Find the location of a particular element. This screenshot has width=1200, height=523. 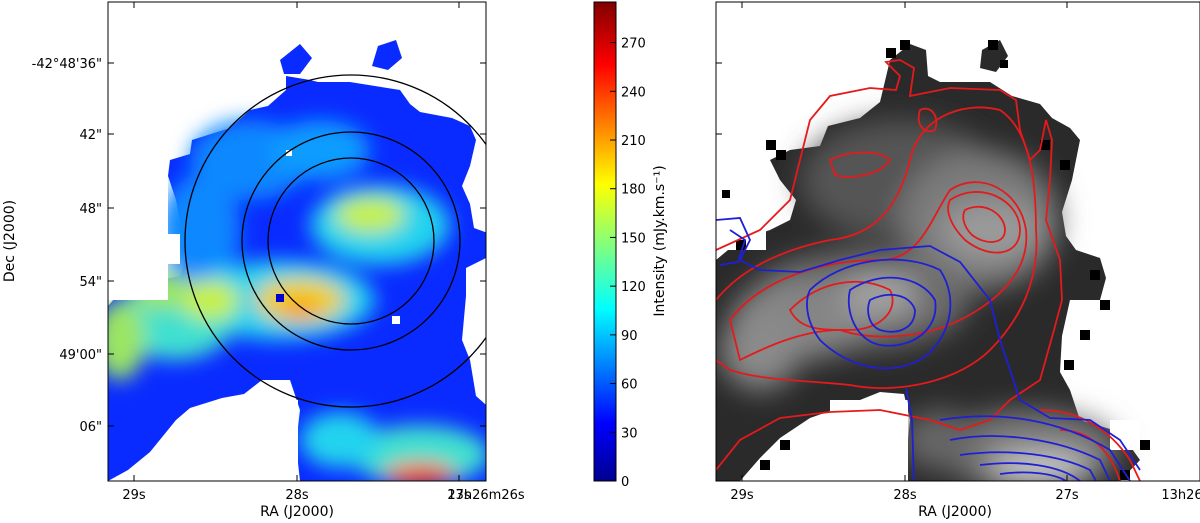

inner-circle is located at coordinates (351, 241).